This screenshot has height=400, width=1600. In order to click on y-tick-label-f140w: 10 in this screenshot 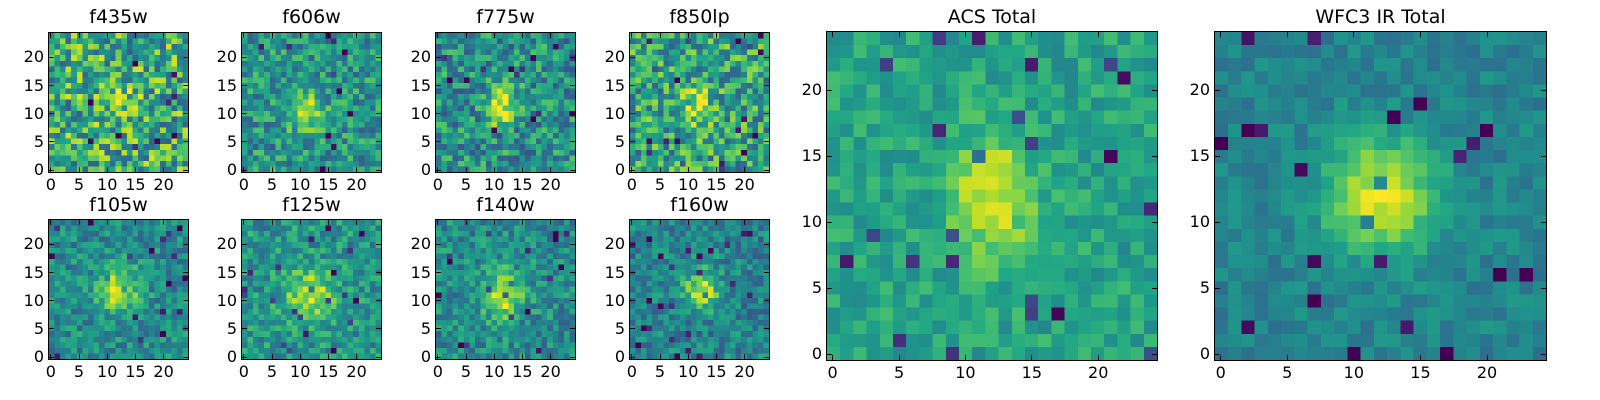, I will do `click(420, 300)`.